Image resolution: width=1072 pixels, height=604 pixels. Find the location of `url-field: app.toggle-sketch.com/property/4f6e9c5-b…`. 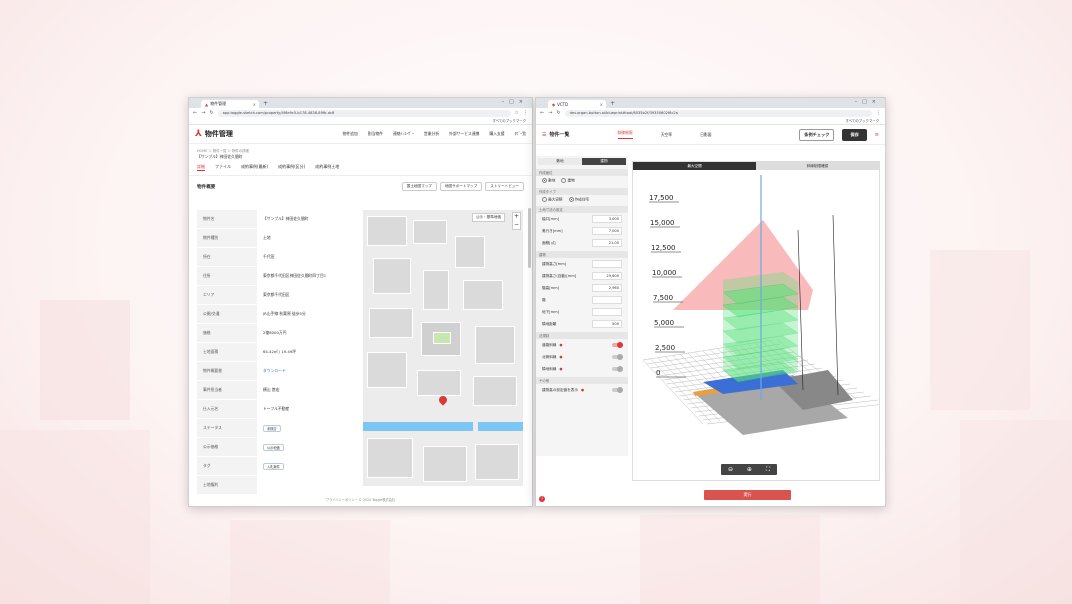

url-field: app.toggle-sketch.com/property/4f6e9c5-b… is located at coordinates (364, 113).